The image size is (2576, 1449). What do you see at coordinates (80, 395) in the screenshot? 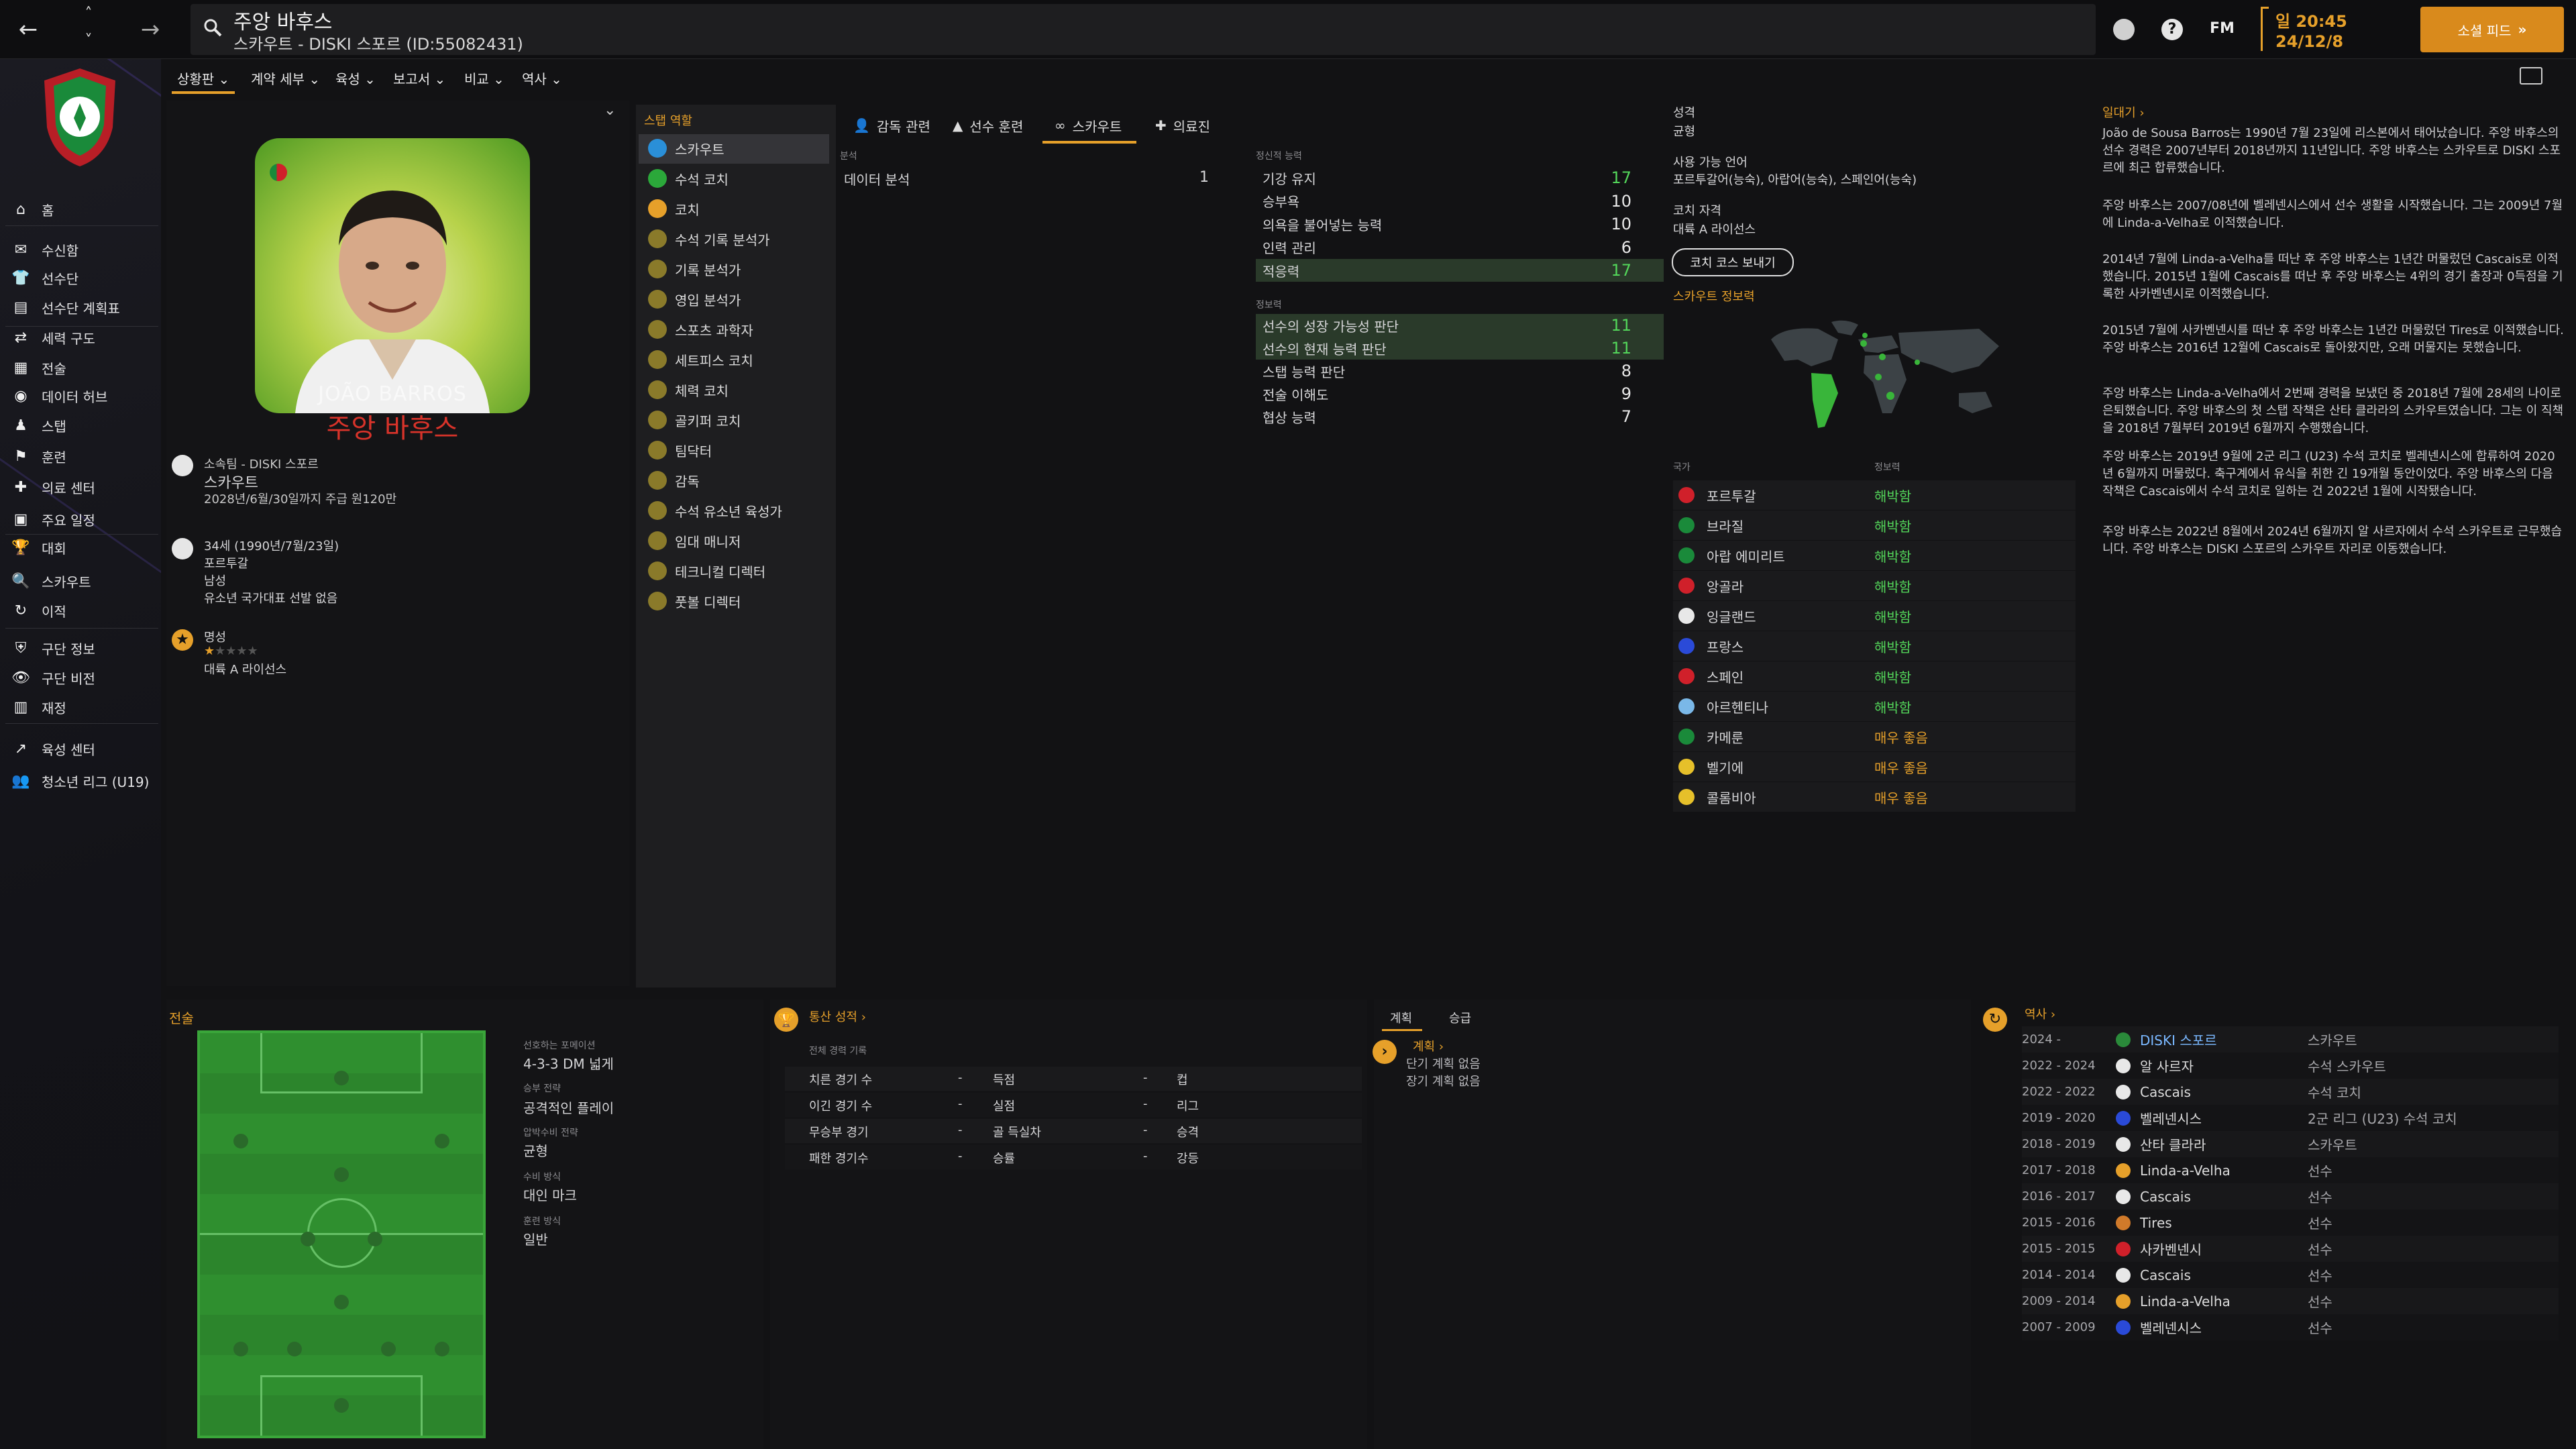
I see `sidebar-item: ◉ 데이터 허브` at bounding box center [80, 395].